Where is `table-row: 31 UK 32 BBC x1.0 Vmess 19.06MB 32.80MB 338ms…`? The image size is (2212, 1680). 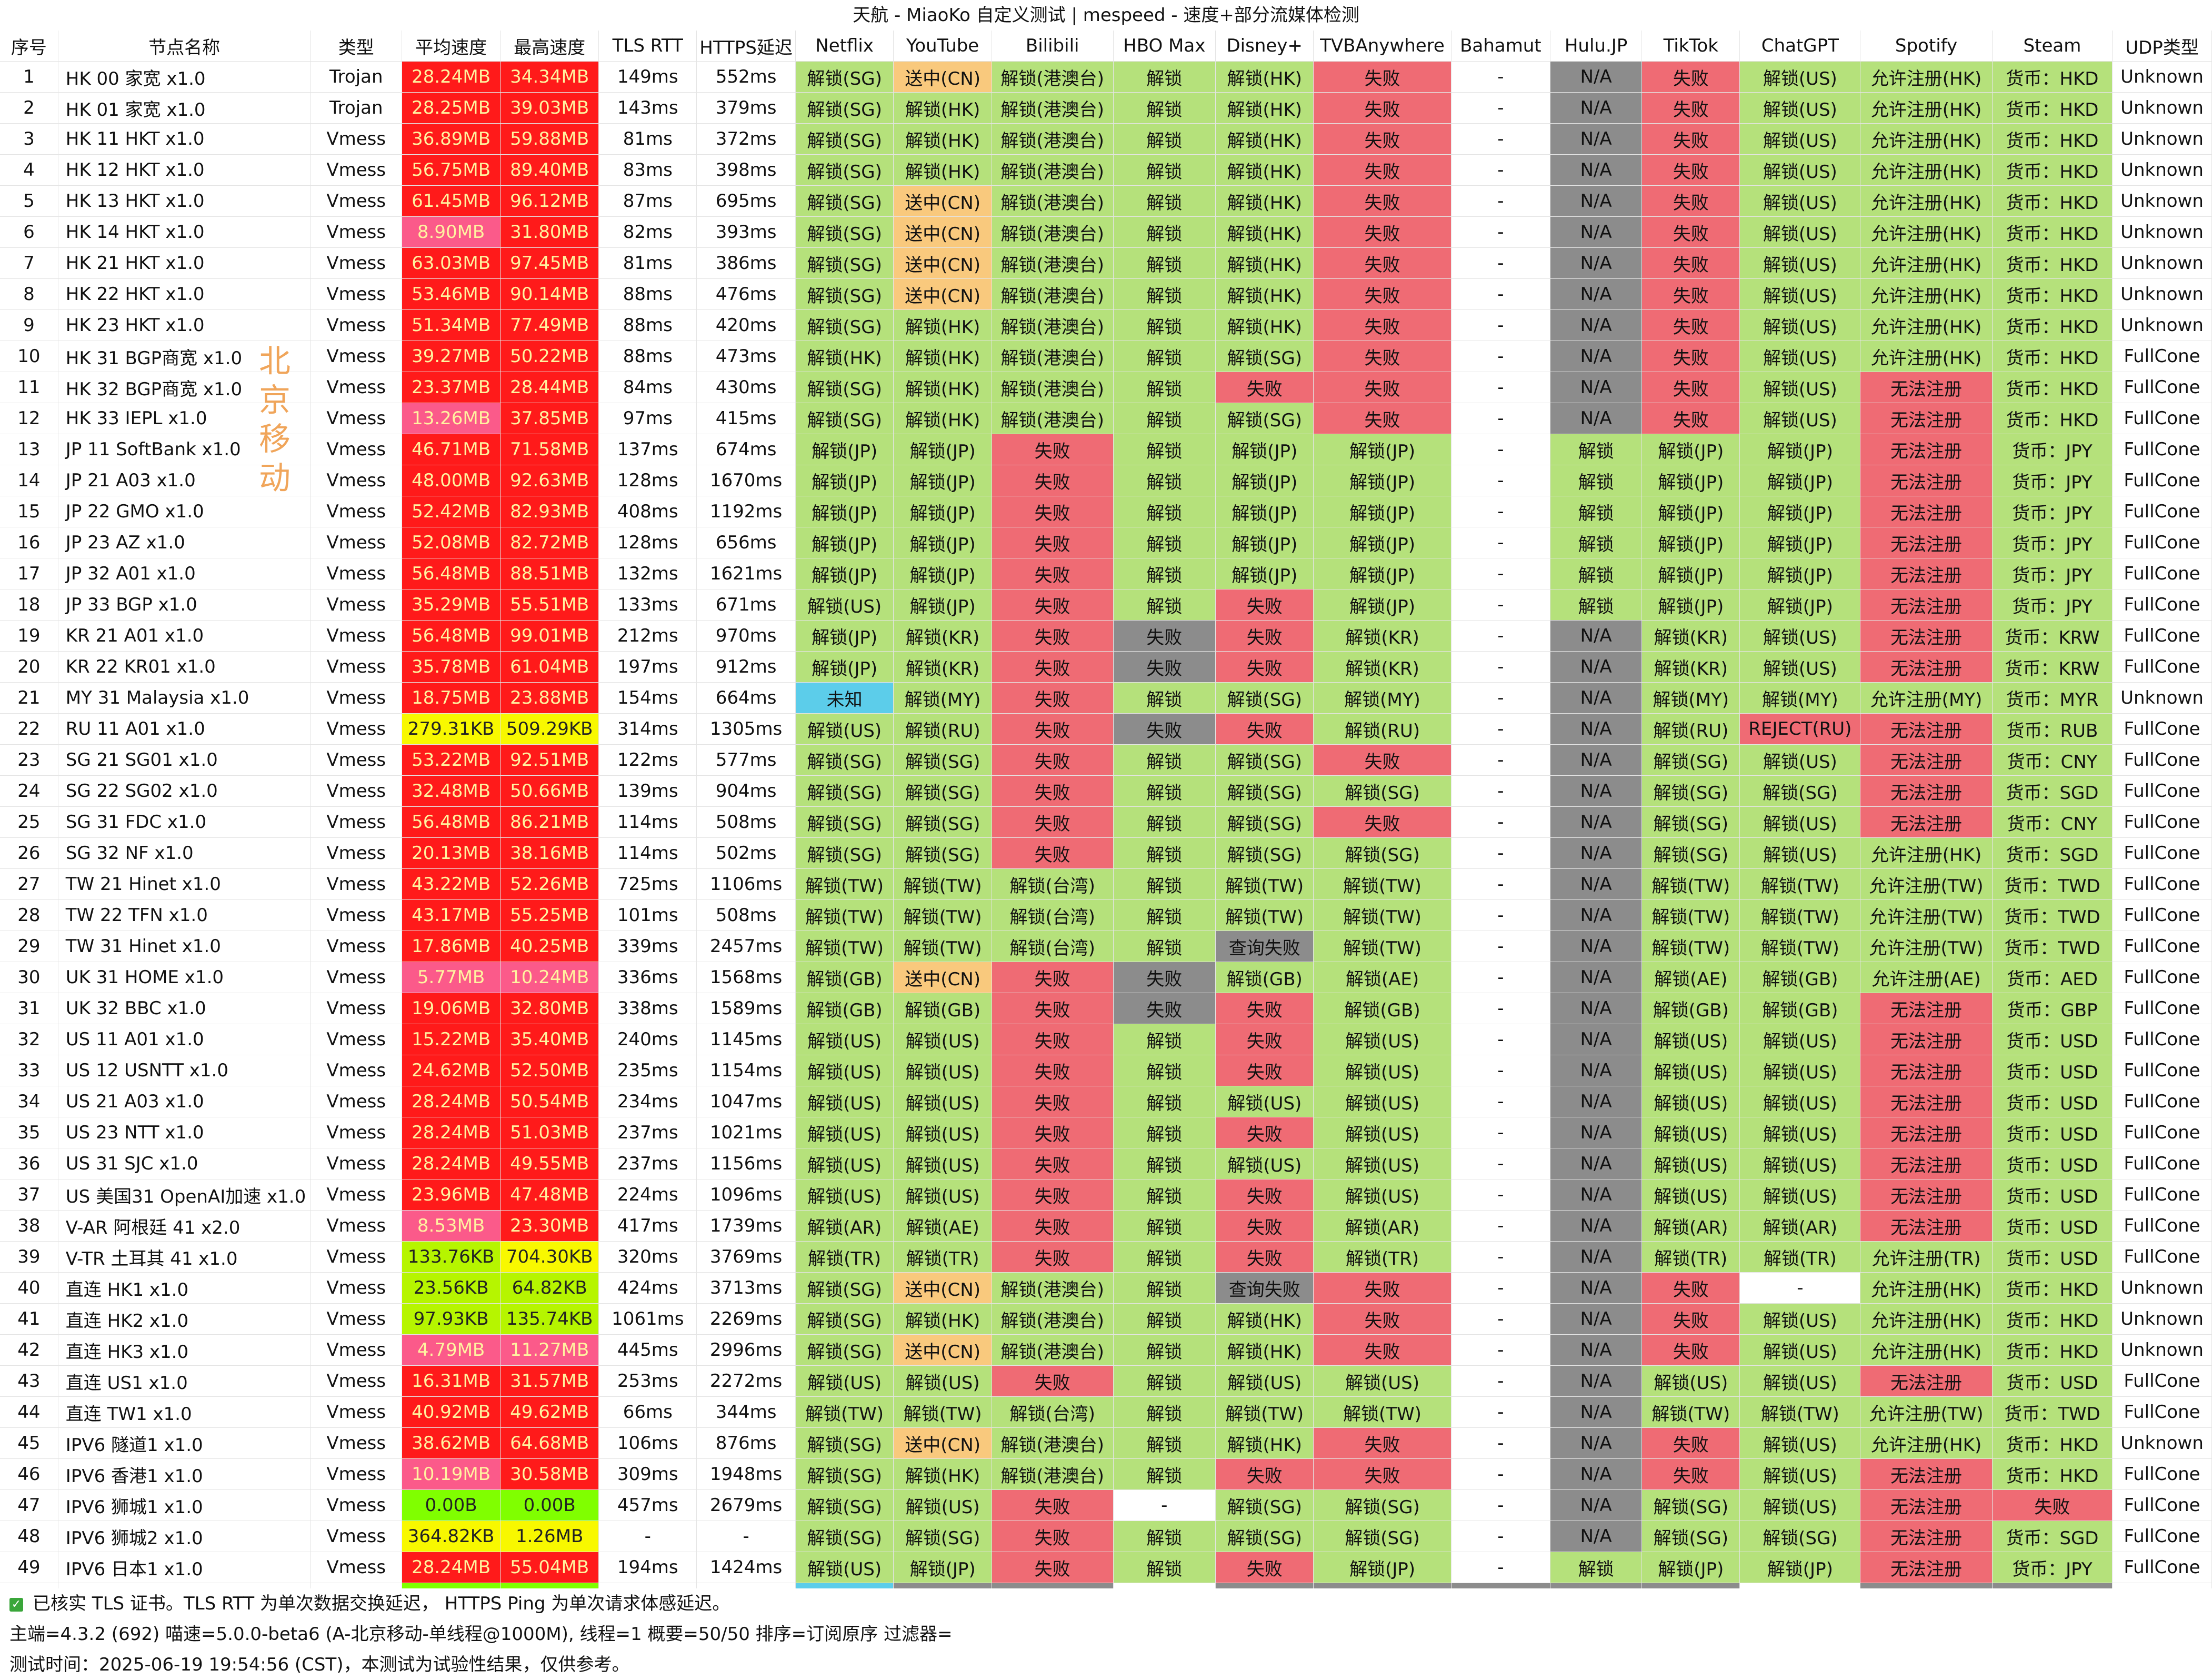
table-row: 31 UK 32 BBC x1.0 Vmess 19.06MB 32.80MB 338ms… is located at coordinates (1106, 1008).